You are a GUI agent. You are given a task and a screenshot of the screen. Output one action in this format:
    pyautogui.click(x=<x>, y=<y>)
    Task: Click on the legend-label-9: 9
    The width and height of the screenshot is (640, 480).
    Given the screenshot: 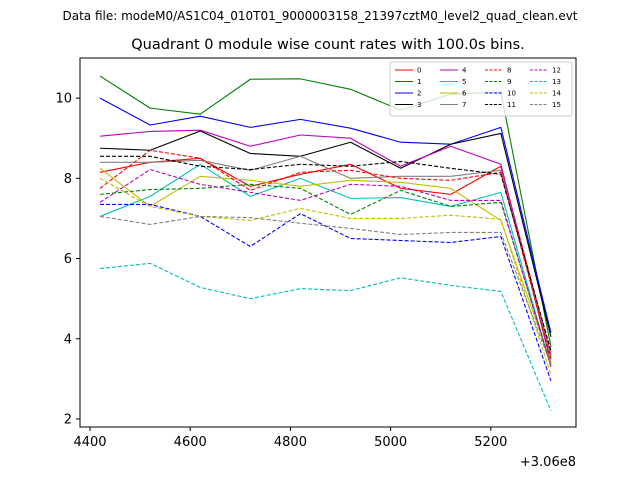 What is the action you would take?
    pyautogui.click(x=509, y=82)
    